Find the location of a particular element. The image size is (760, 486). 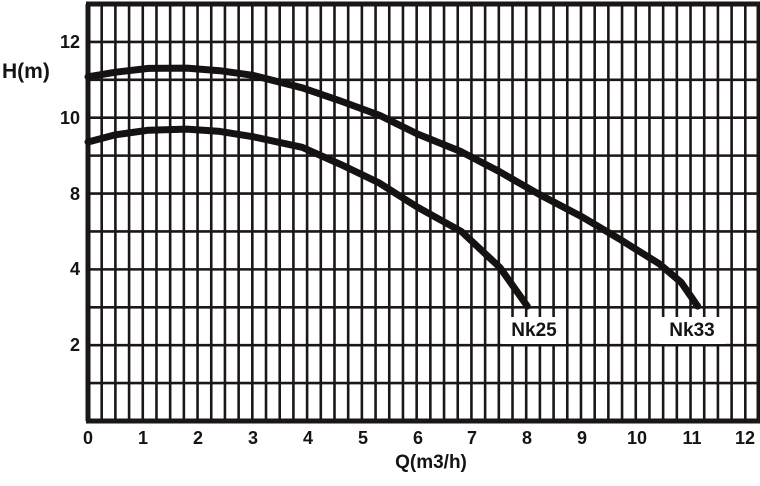

x-tick-label-5: 5 is located at coordinates (362, 438).